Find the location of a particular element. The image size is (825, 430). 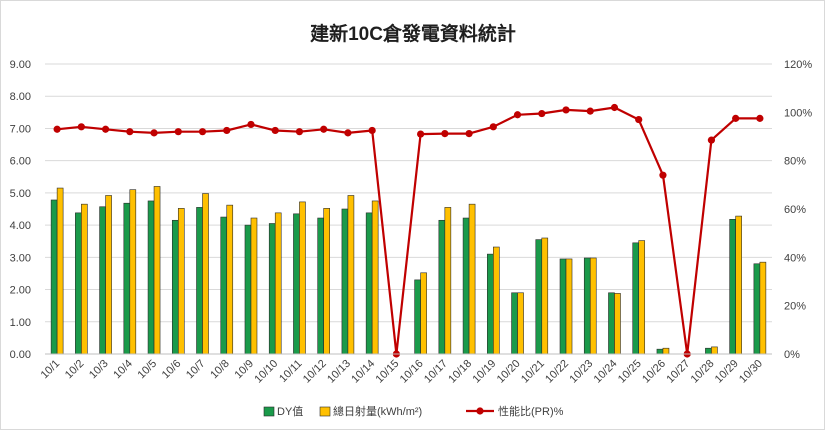

x-tick-label: 10/29 is located at coordinates (727, 372).